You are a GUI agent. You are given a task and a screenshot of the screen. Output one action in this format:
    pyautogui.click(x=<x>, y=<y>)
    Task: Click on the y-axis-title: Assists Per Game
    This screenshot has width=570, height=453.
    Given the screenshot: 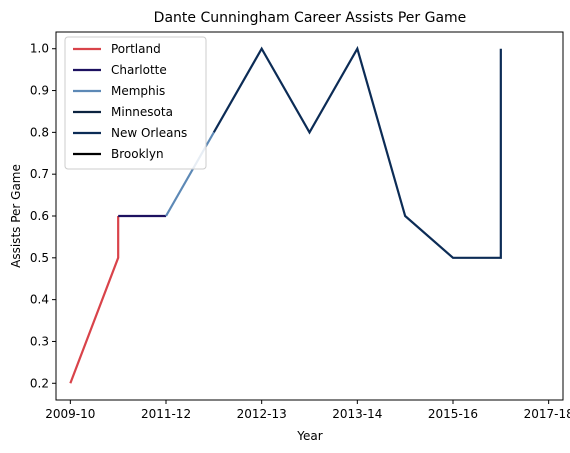 What is the action you would take?
    pyautogui.click(x=16, y=216)
    